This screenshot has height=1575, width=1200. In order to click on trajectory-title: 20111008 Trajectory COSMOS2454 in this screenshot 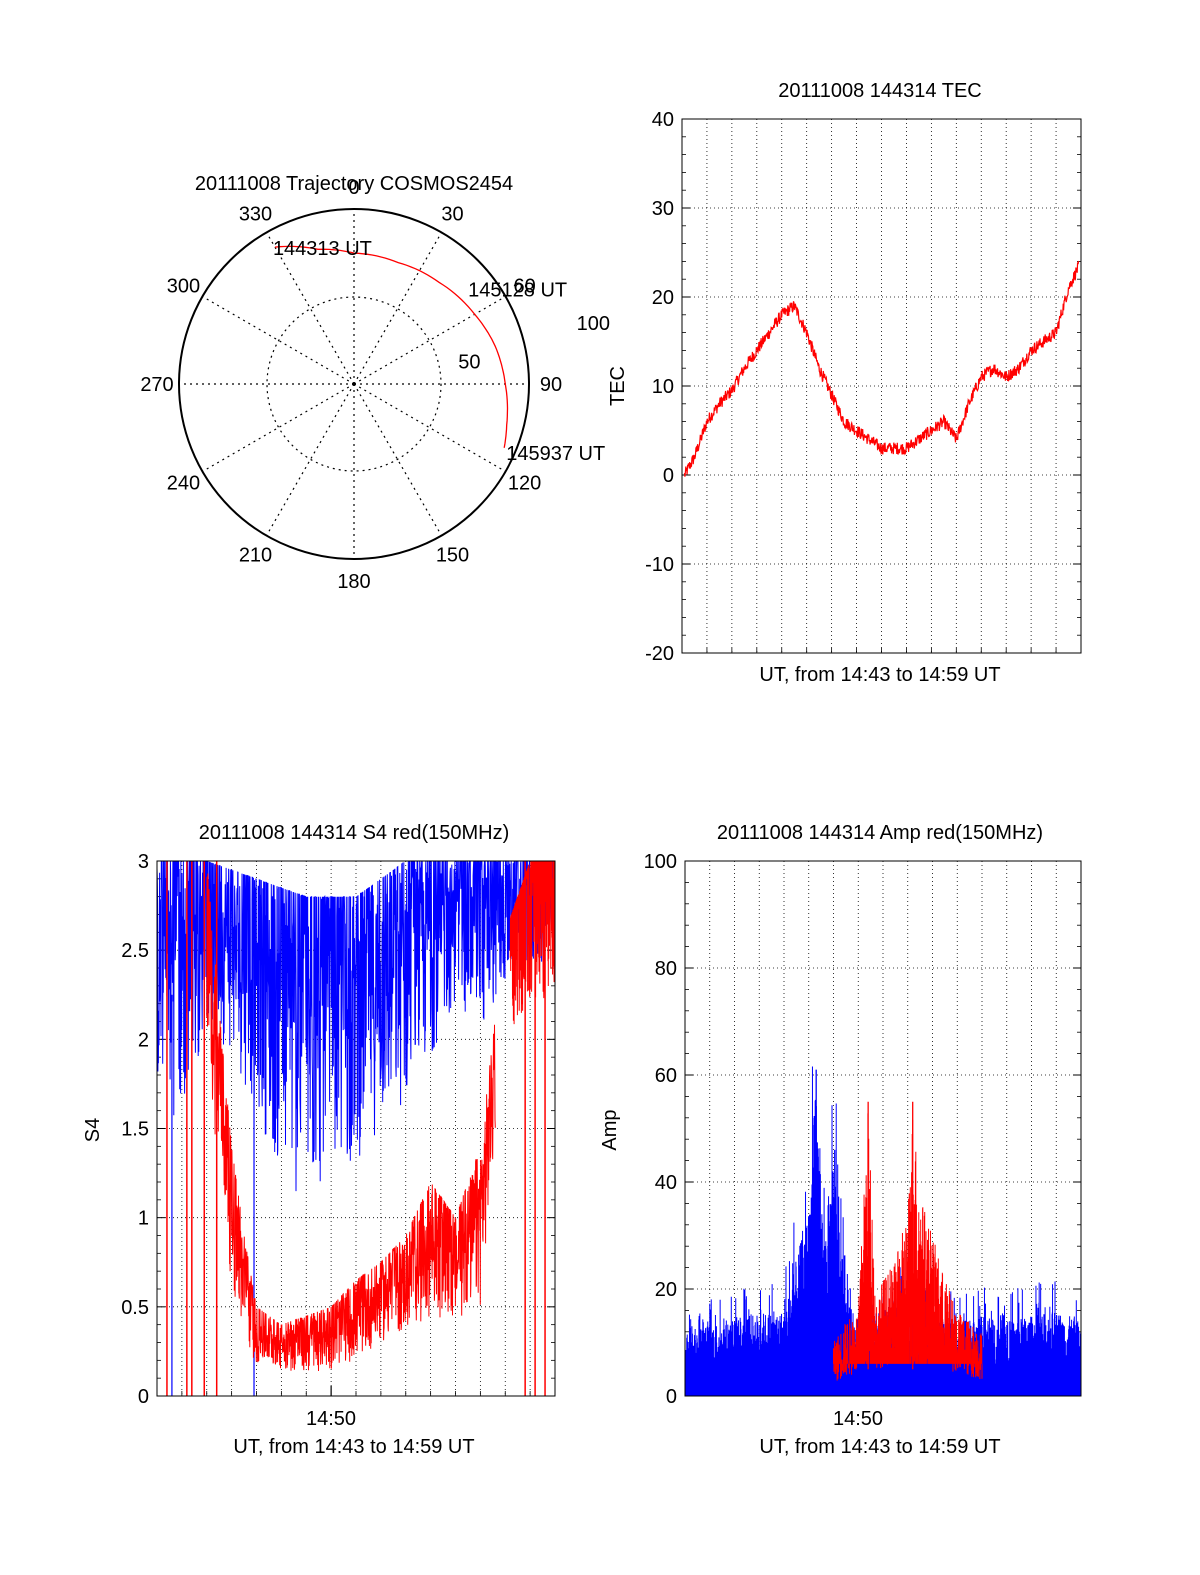, I will do `click(354, 184)`.